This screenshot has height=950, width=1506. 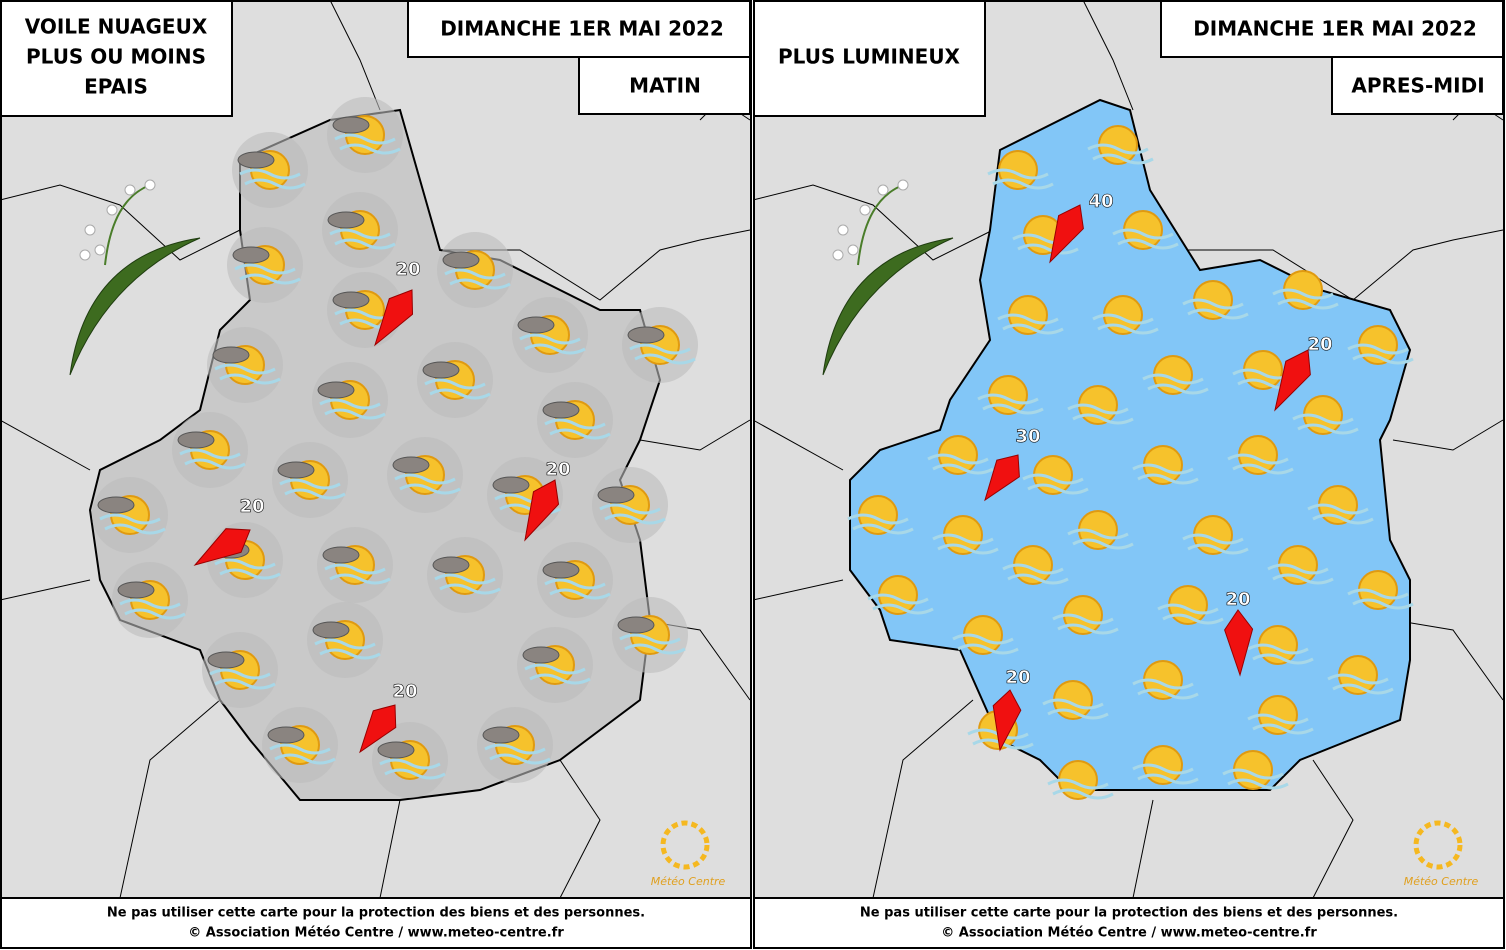 What do you see at coordinates (116, 87) in the screenshot?
I see `description: EPAIS` at bounding box center [116, 87].